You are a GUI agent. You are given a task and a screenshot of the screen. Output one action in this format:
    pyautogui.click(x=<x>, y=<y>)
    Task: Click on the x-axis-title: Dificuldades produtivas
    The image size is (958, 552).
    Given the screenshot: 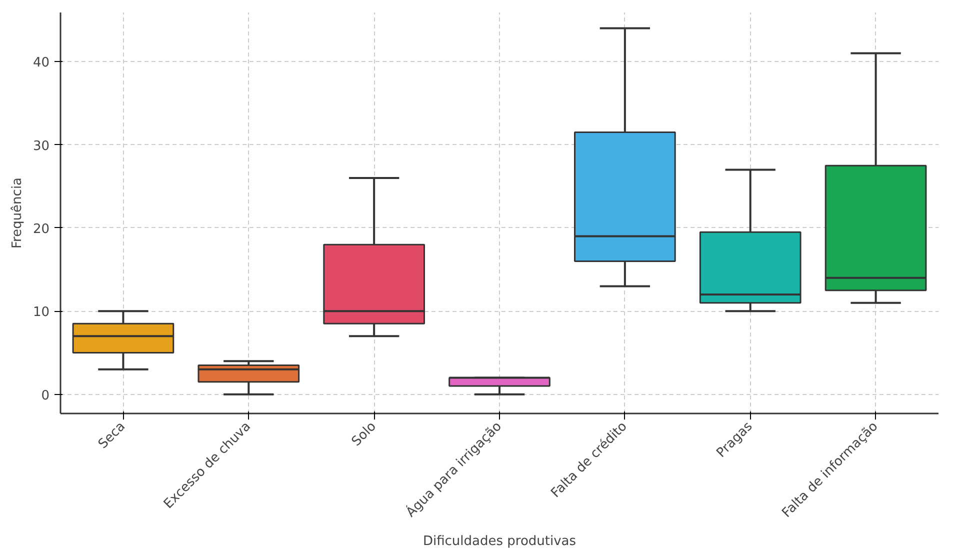 What is the action you would take?
    pyautogui.click(x=499, y=542)
    